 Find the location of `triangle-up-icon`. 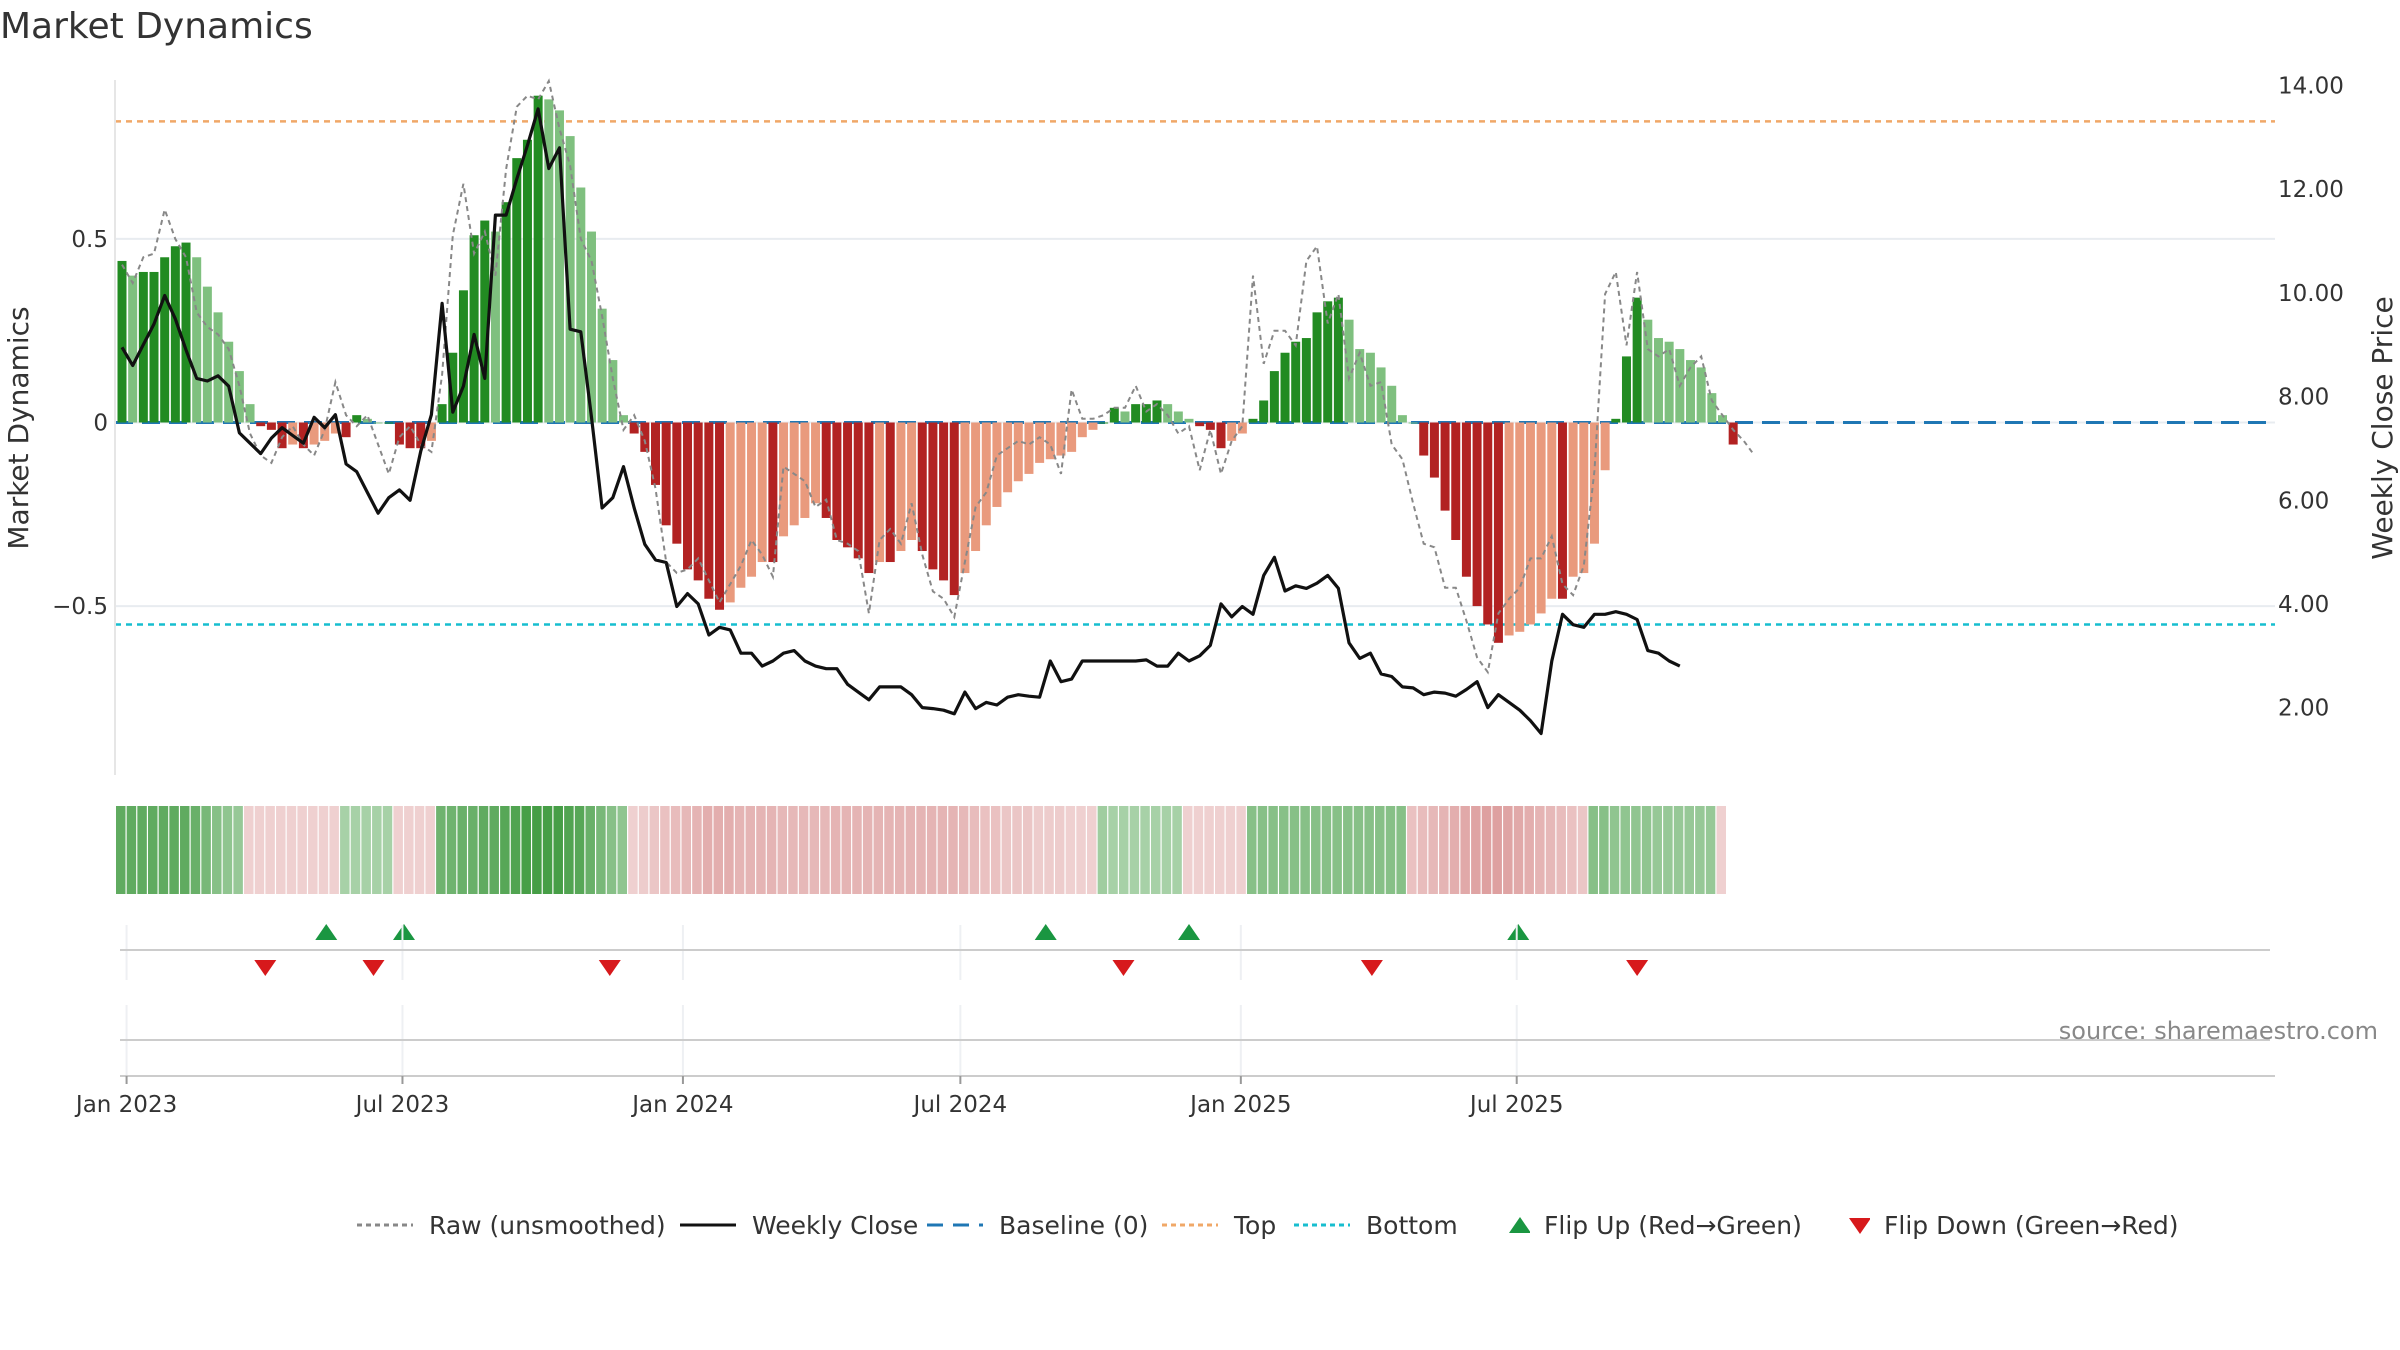

triangle-up-icon is located at coordinates (1519, 1225).